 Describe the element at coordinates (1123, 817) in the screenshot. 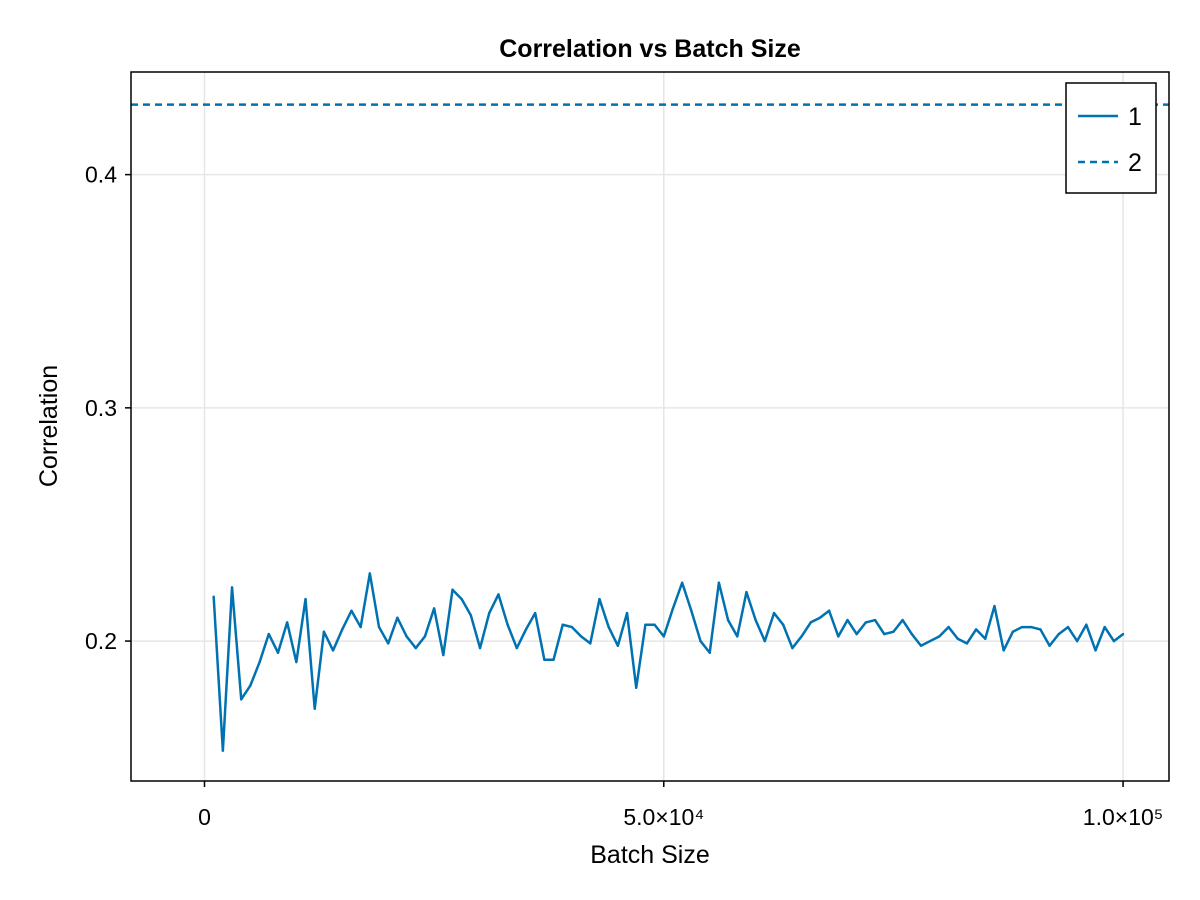

I see `x-tick-label: 1.0×10⁵` at that location.